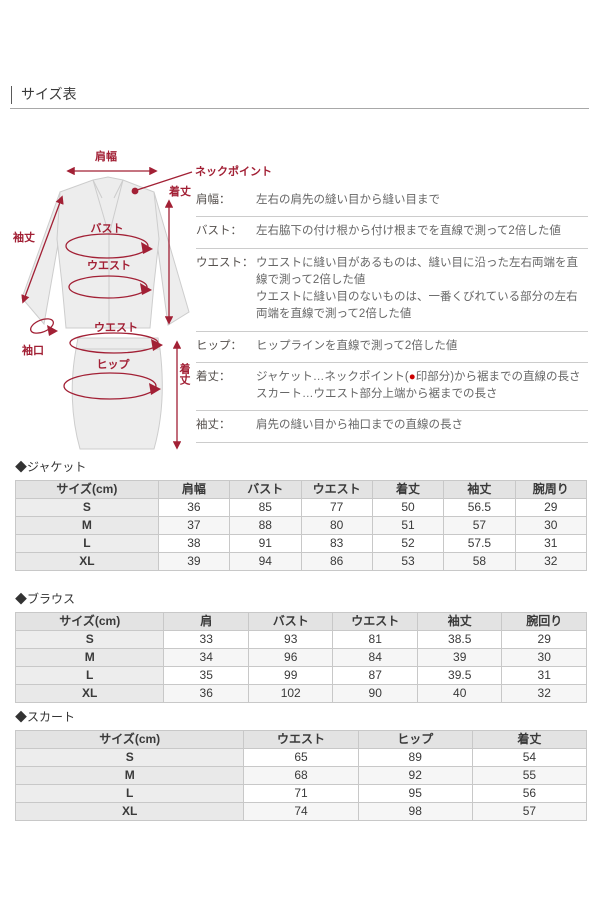 The height and width of the screenshot is (900, 600). What do you see at coordinates (415, 811) in the screenshot?
I see `value-cell: 98` at bounding box center [415, 811].